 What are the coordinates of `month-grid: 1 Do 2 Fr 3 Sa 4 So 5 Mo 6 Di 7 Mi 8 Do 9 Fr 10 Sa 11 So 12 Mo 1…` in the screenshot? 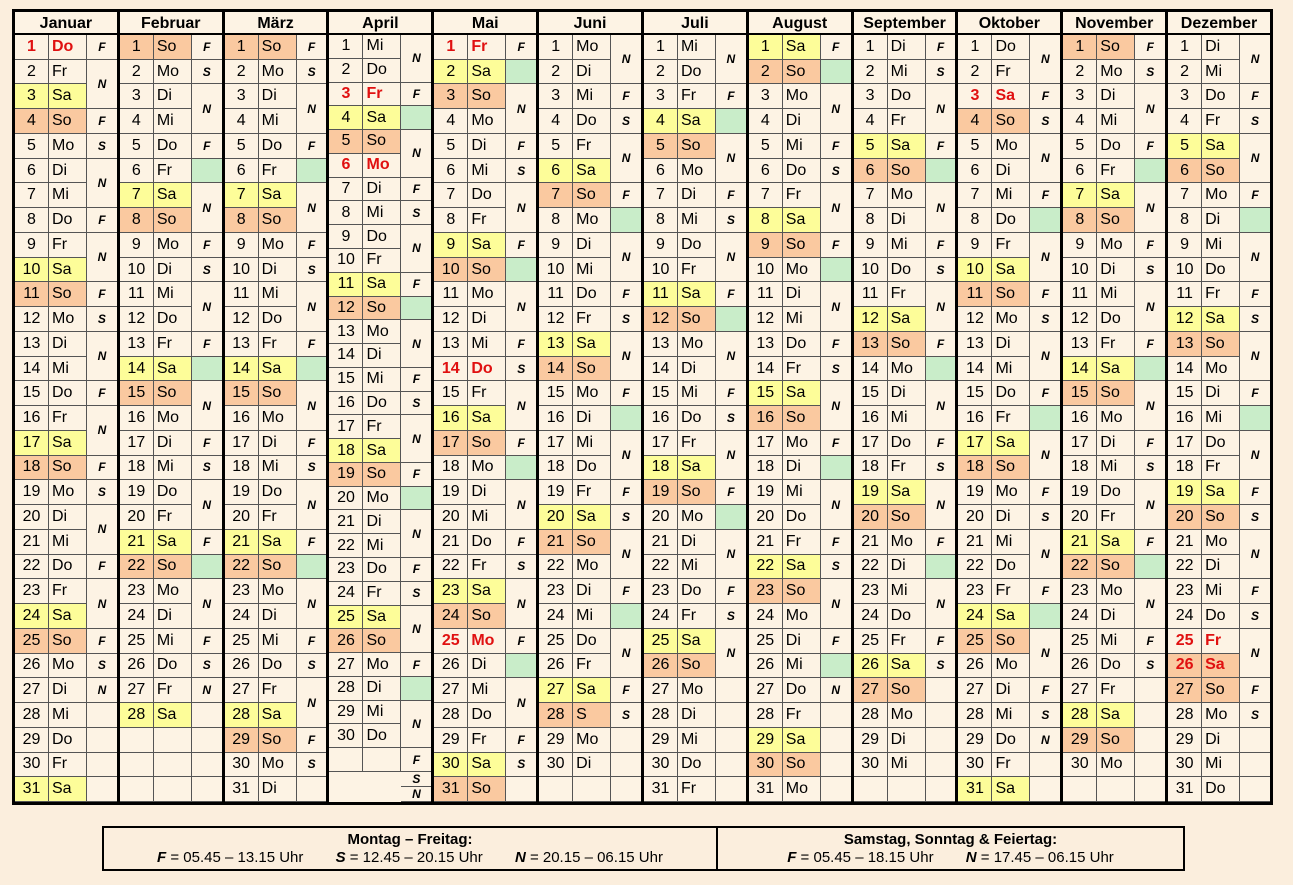 It's located at (66, 418).